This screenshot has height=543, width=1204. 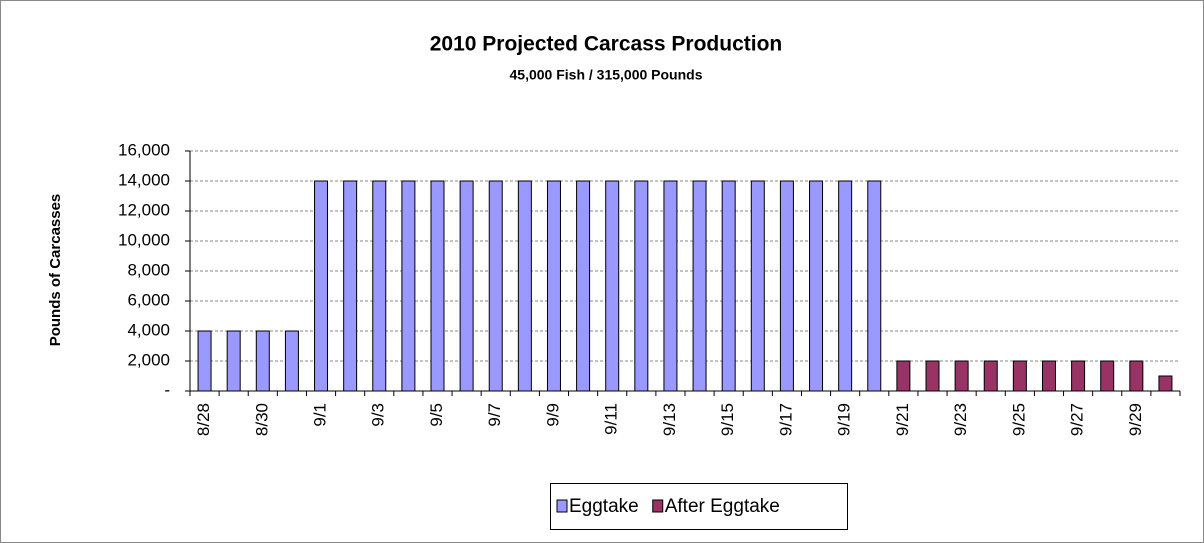 What do you see at coordinates (261, 419) in the screenshot?
I see `x-tick-label: 8/30` at bounding box center [261, 419].